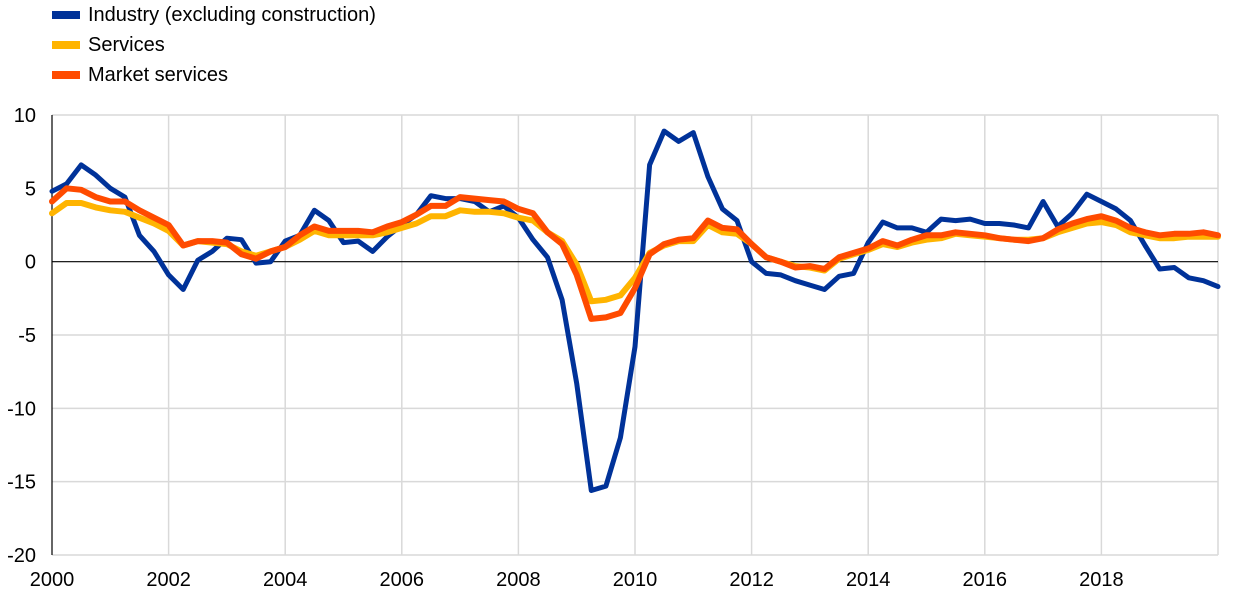  Describe the element at coordinates (635, 580) in the screenshot. I see `x-tick-label: 2010` at that location.